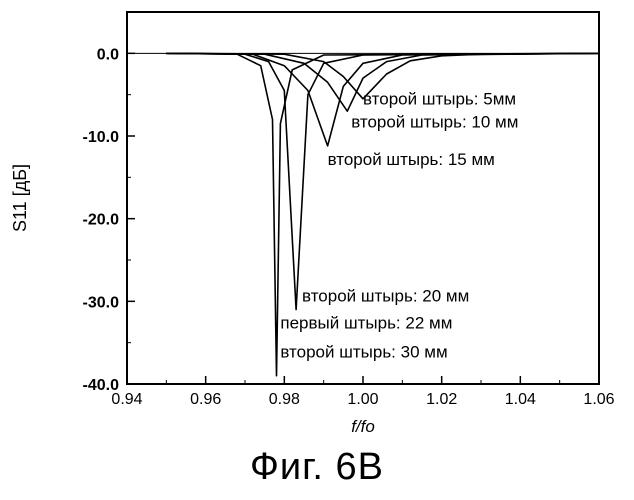 This screenshot has height=500, width=634. Describe the element at coordinates (317, 467) in the screenshot. I see `figure-caption: Фиг. 6B` at that location.